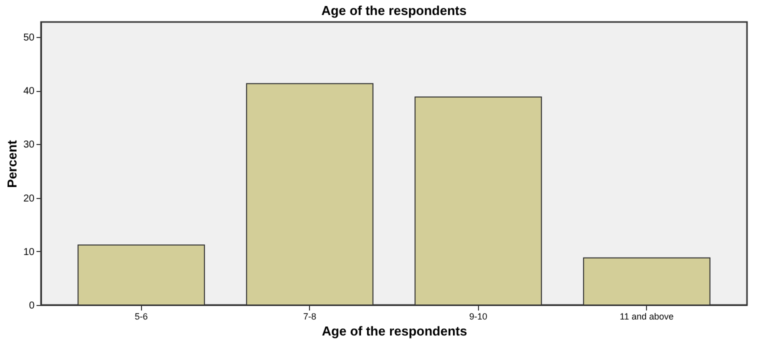 The width and height of the screenshot is (777, 345). I want to click on x-tick-label: 9-10, so click(478, 317).